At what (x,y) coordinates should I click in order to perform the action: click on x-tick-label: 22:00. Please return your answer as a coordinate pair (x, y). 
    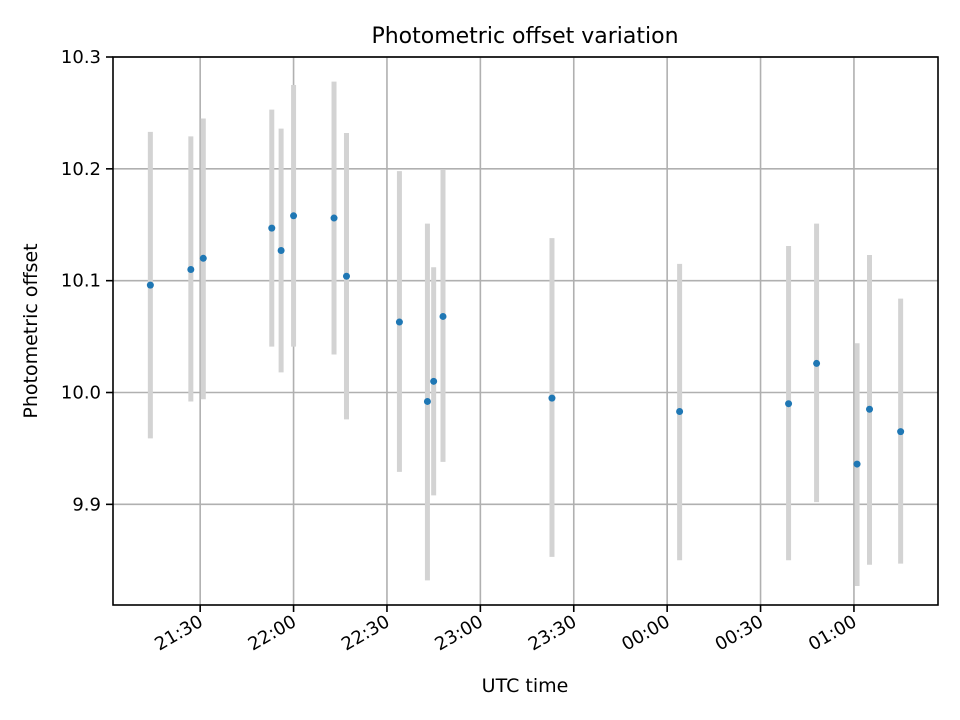
    Looking at the image, I should click on (272, 633).